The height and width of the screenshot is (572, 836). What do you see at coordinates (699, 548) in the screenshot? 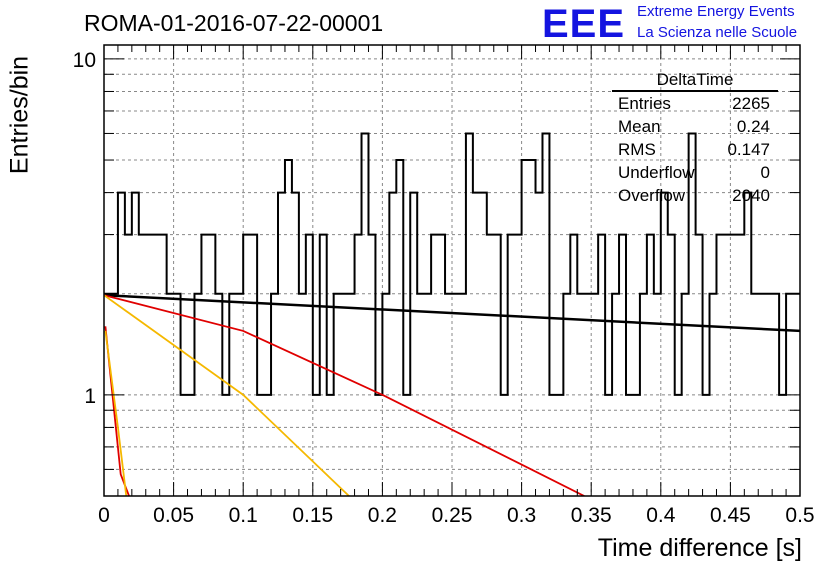
I see `x-axis-label: Time difference [s]` at bounding box center [699, 548].